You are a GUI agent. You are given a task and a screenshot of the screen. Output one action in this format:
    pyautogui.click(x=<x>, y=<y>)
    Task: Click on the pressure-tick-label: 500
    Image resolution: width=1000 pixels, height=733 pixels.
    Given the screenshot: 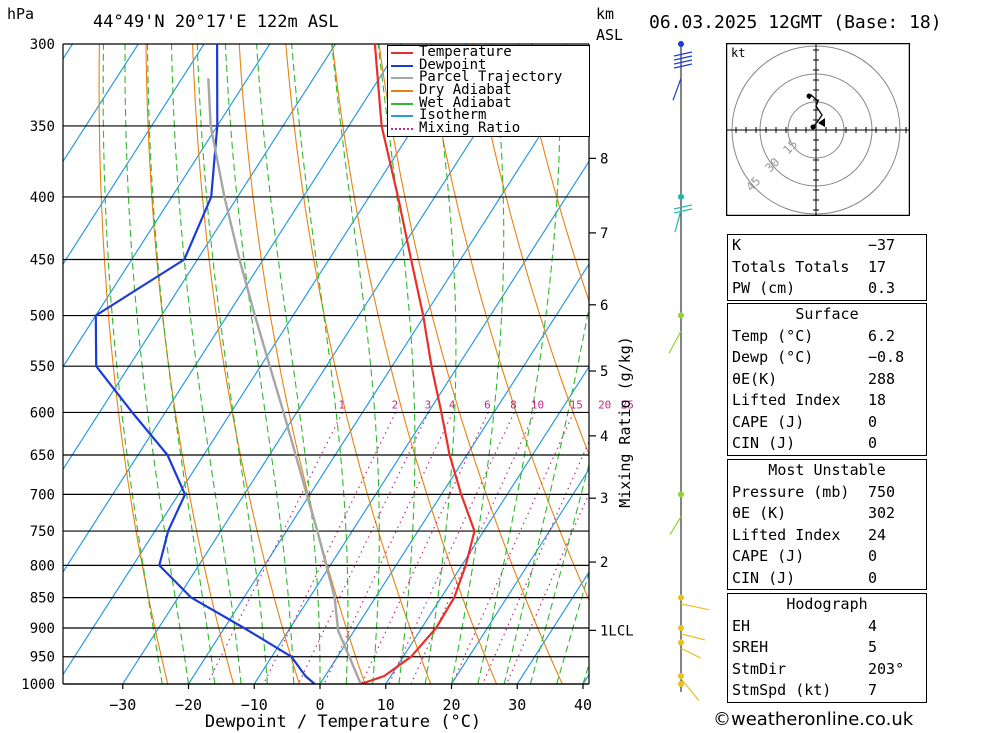 What is the action you would take?
    pyautogui.click(x=42, y=317)
    